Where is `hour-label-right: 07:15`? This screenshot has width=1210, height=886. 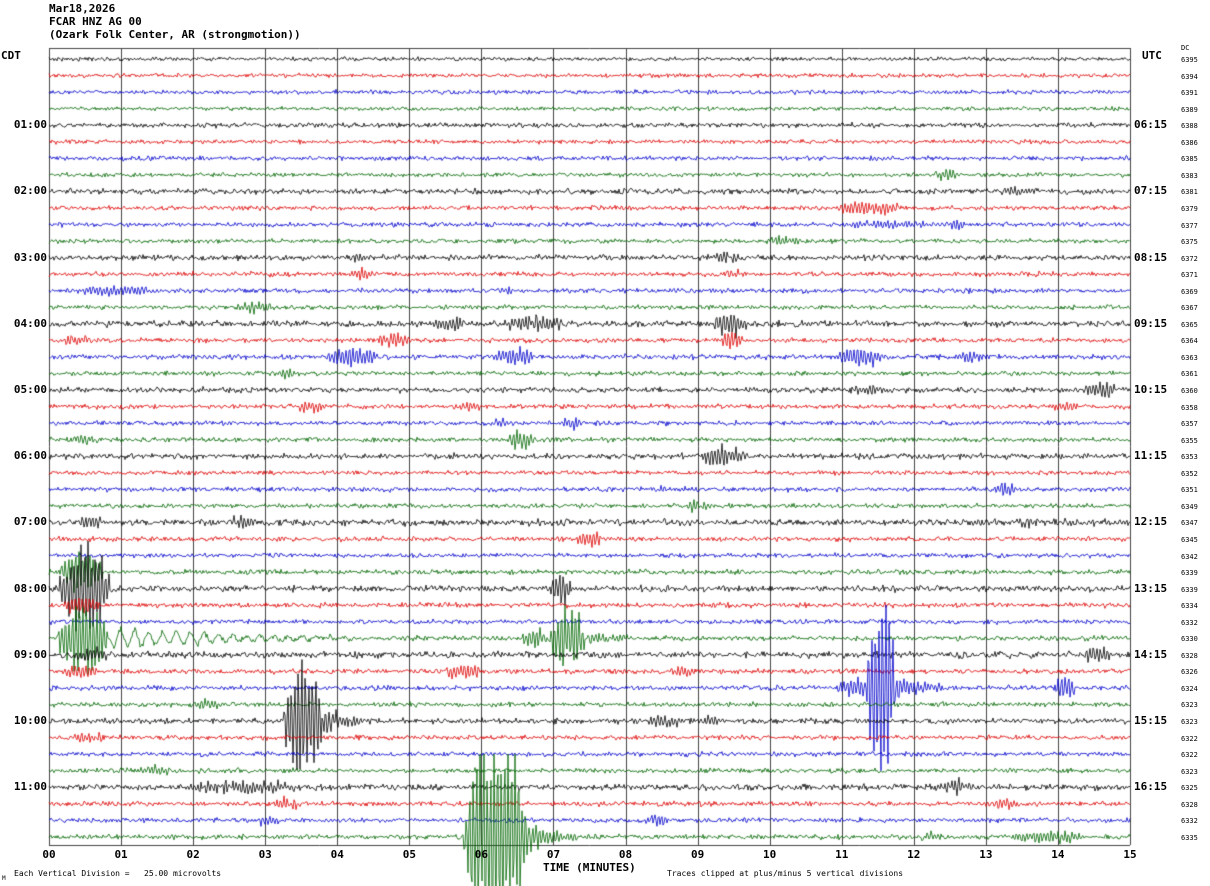
hour-label-right: 07:15 is located at coordinates (1151, 191).